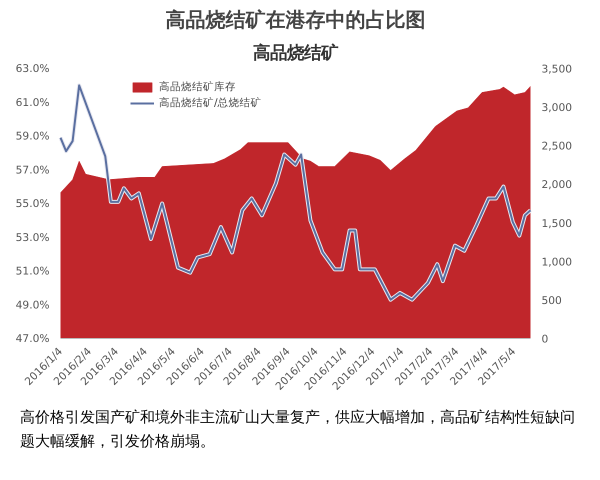 The width and height of the screenshot is (600, 480). Describe the element at coordinates (545, 339) in the screenshot. I see `y2-tick-label: 0` at that location.